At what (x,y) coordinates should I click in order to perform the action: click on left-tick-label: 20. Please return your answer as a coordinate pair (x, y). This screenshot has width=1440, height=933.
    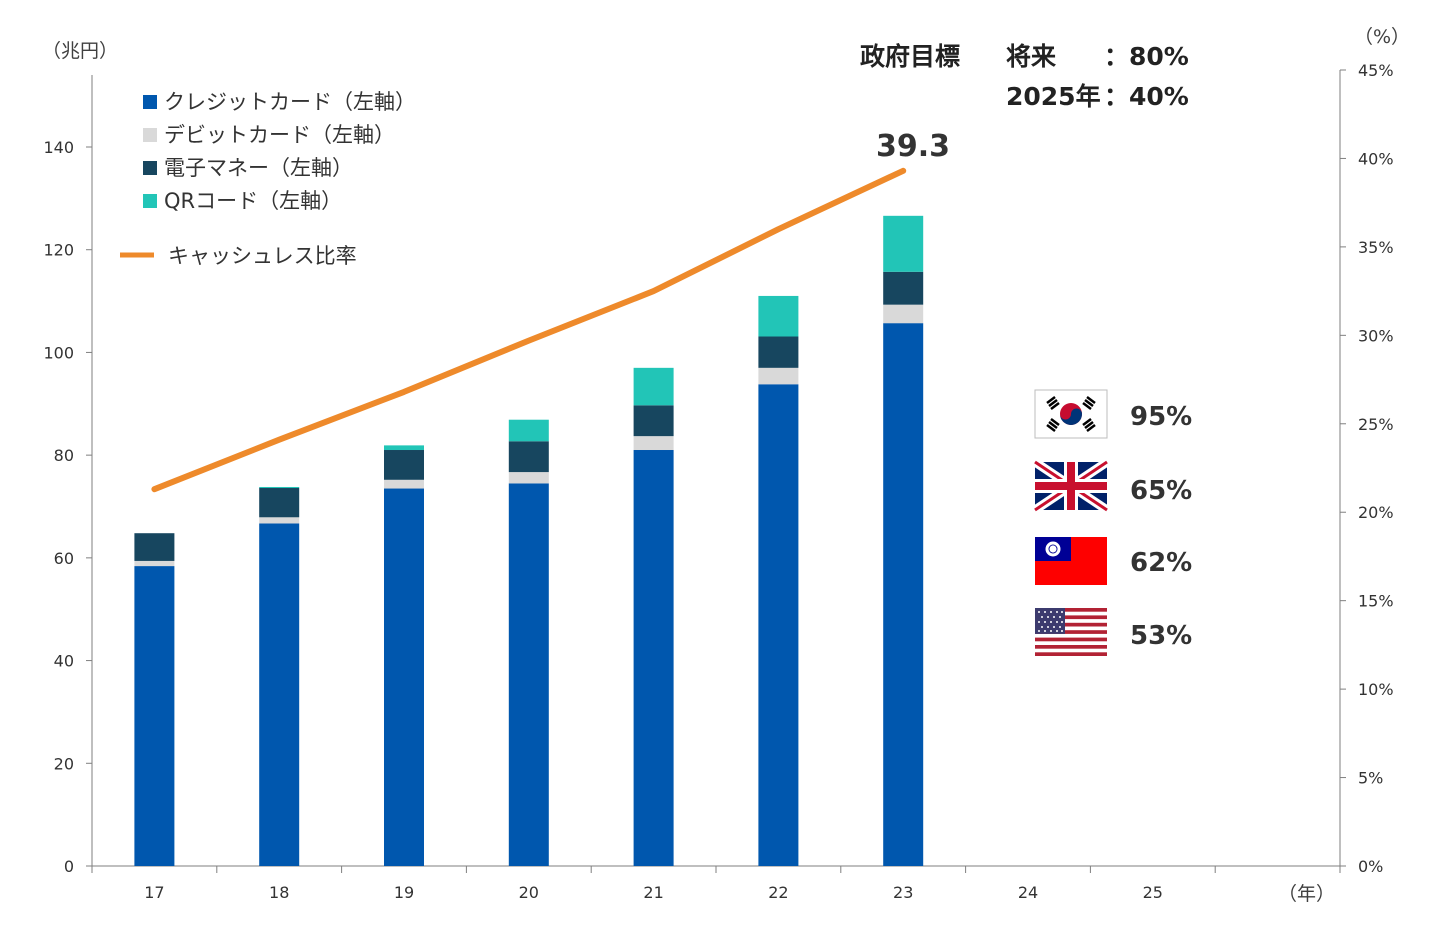
    Looking at the image, I should click on (64, 763).